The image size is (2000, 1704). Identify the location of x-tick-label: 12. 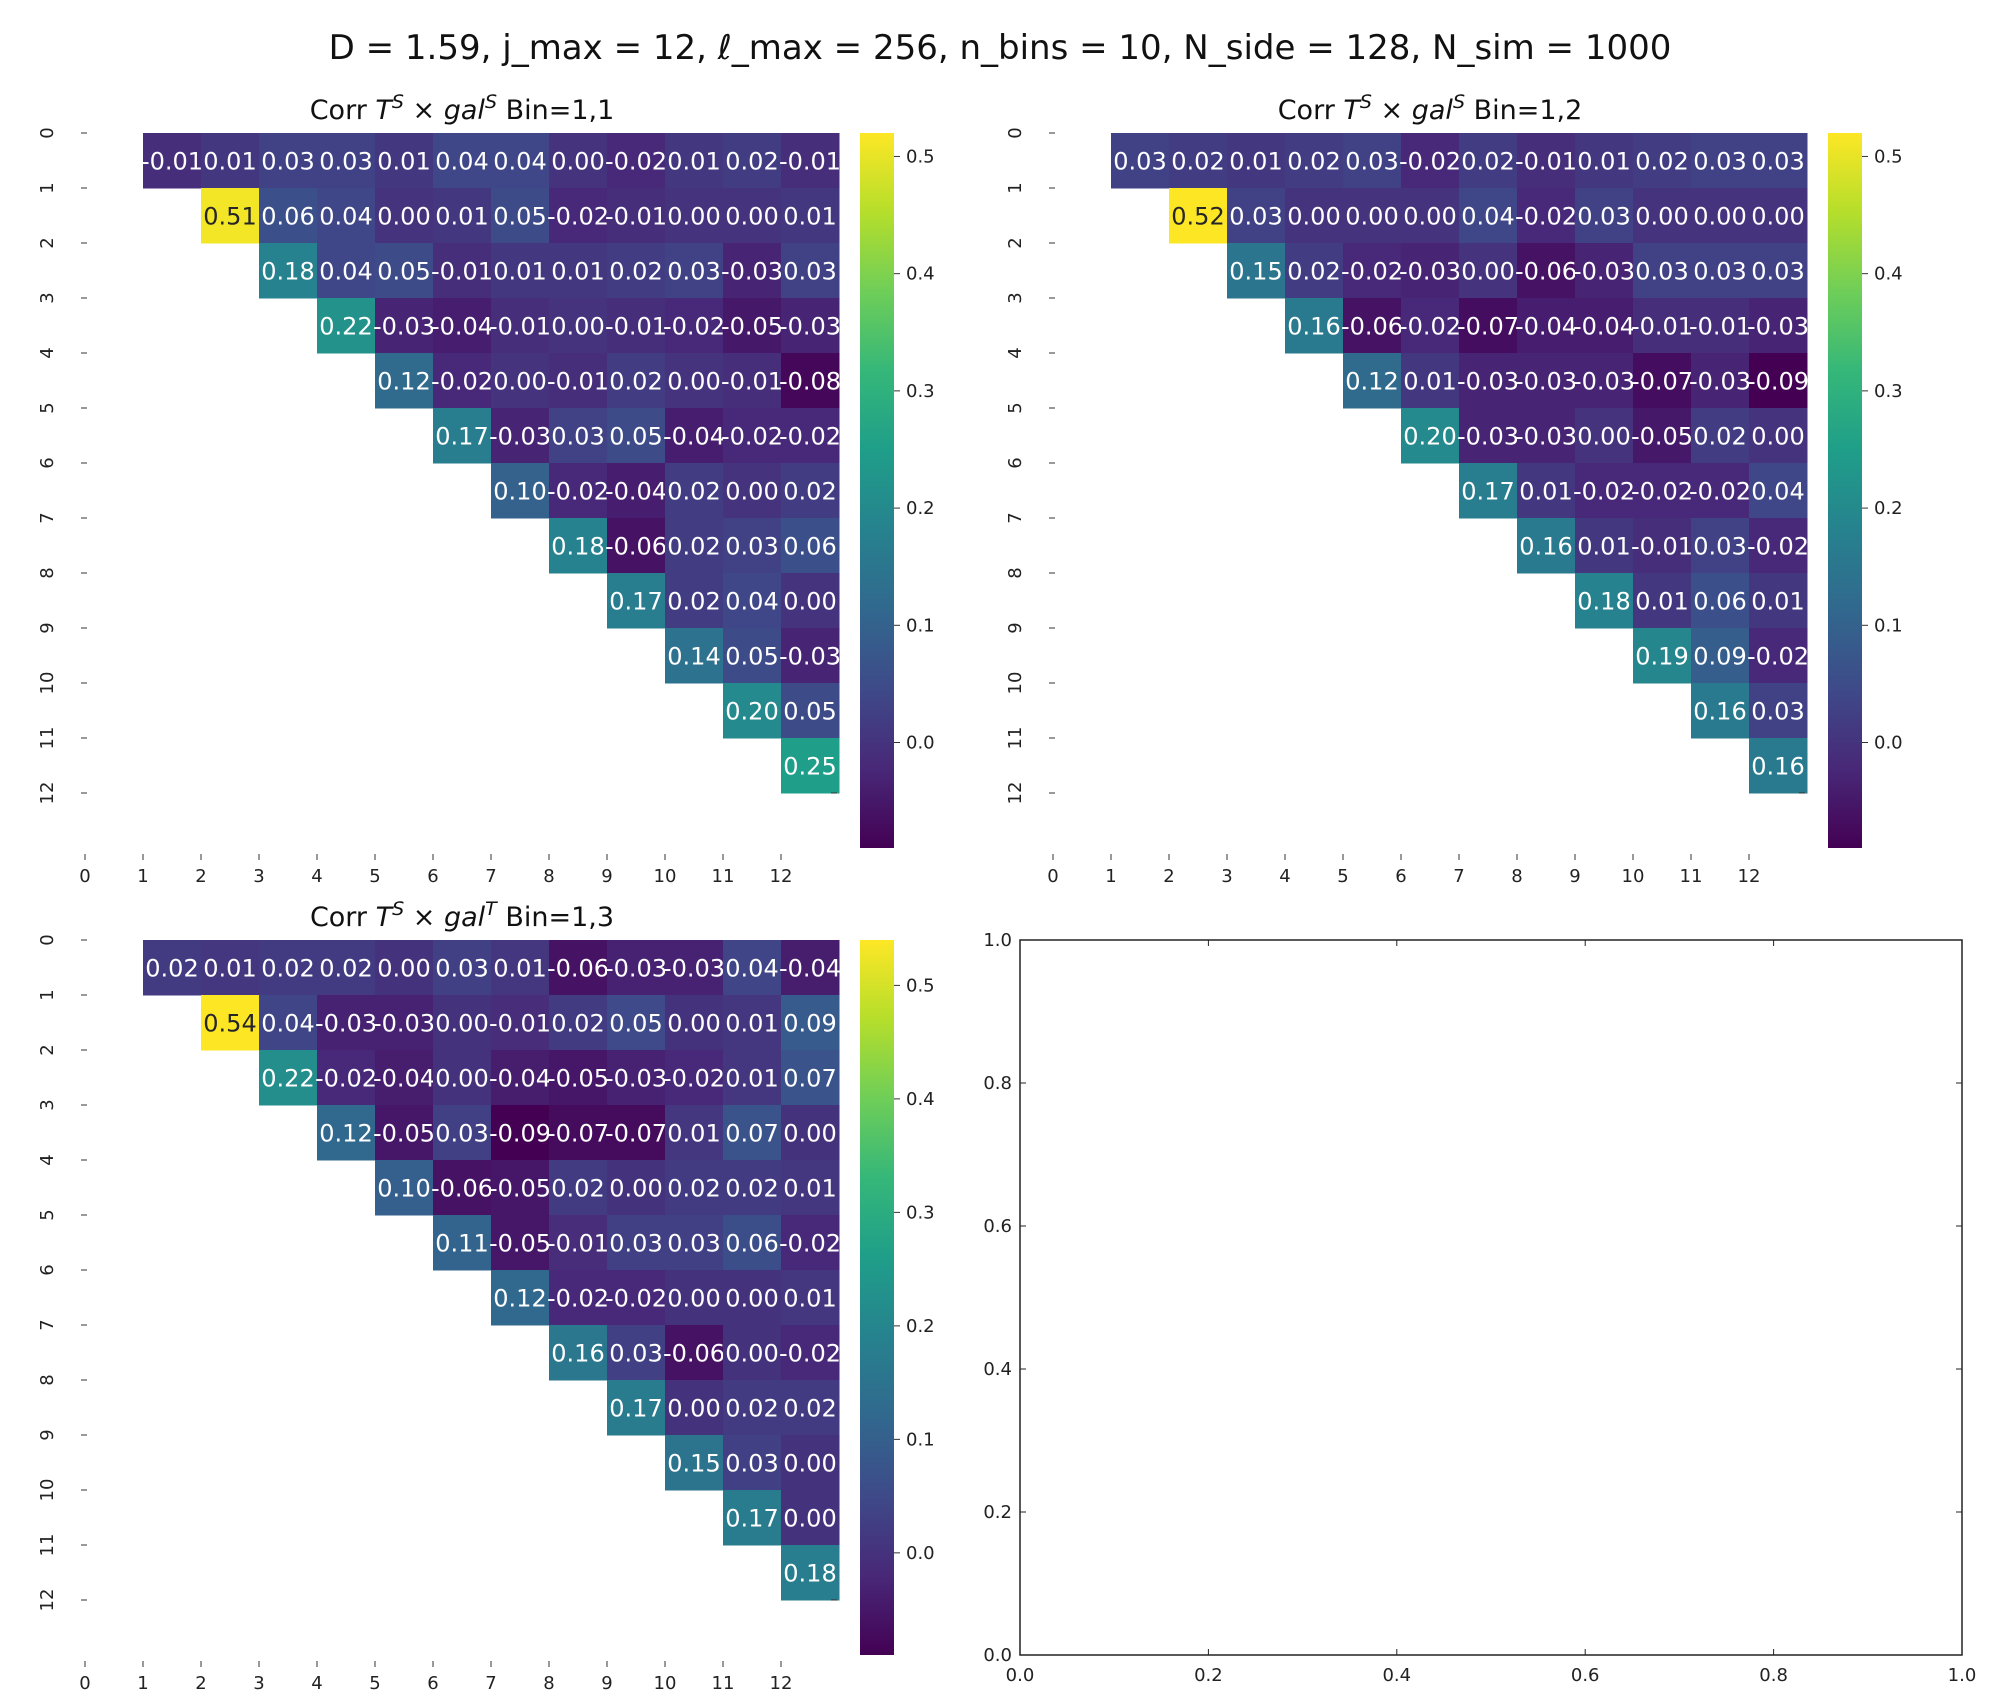
(781, 876).